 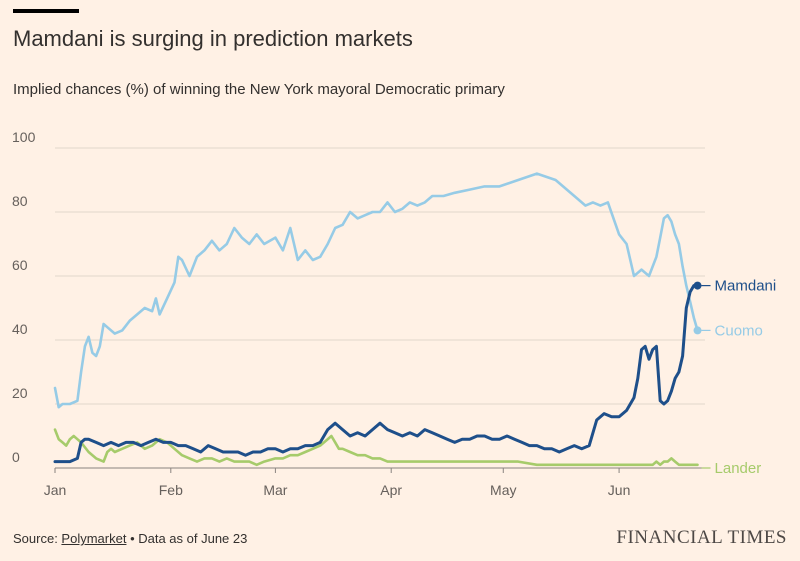 What do you see at coordinates (619, 490) in the screenshot?
I see `x-tick-label: Jun` at bounding box center [619, 490].